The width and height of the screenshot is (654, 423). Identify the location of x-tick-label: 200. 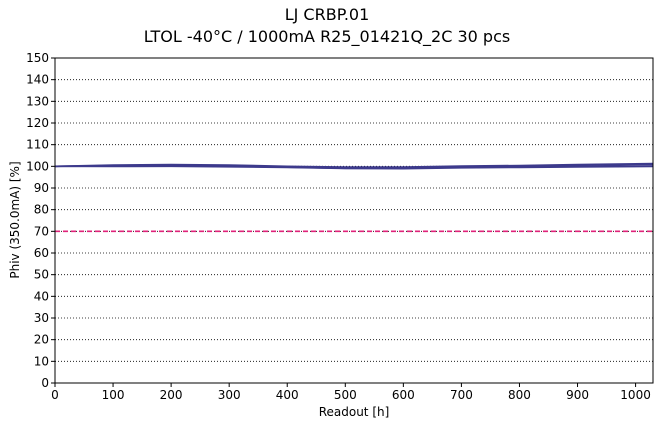
(171, 395).